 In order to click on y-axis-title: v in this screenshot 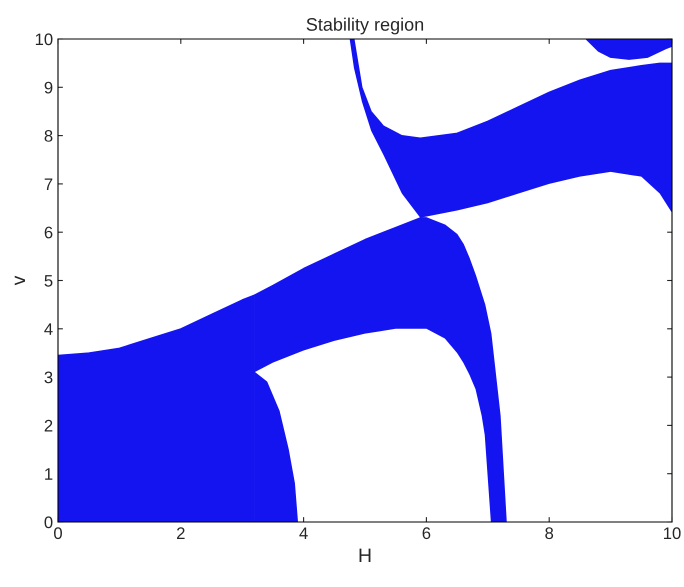, I will do `click(20, 281)`.